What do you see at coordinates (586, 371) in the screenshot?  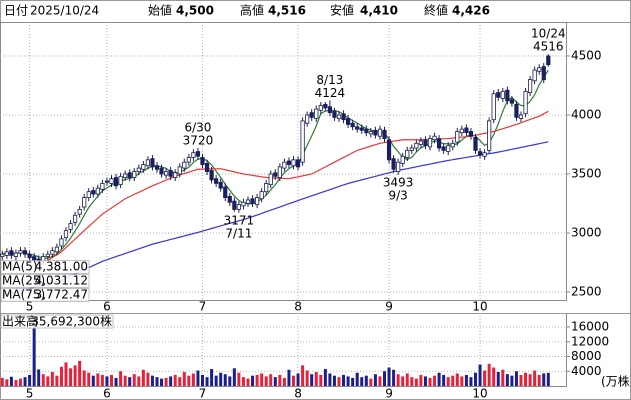 I see `volume-tick-label: 4000` at bounding box center [586, 371].